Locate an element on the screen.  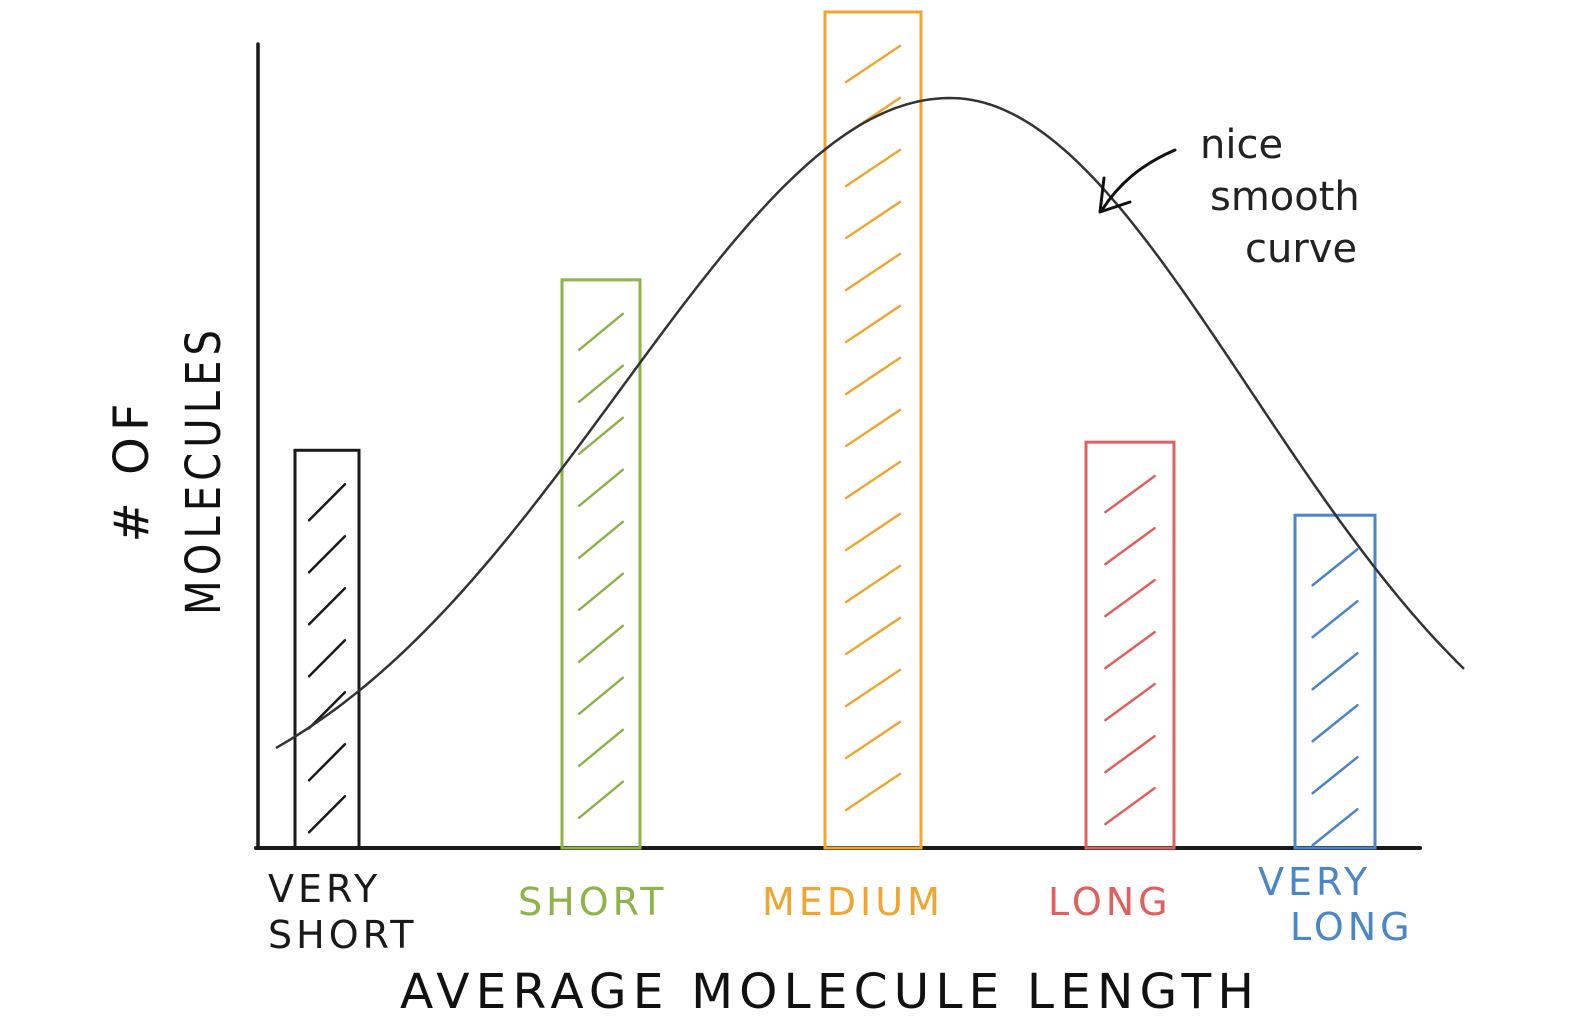
category-label-very-short-line-2: SHORT is located at coordinates (342, 935).